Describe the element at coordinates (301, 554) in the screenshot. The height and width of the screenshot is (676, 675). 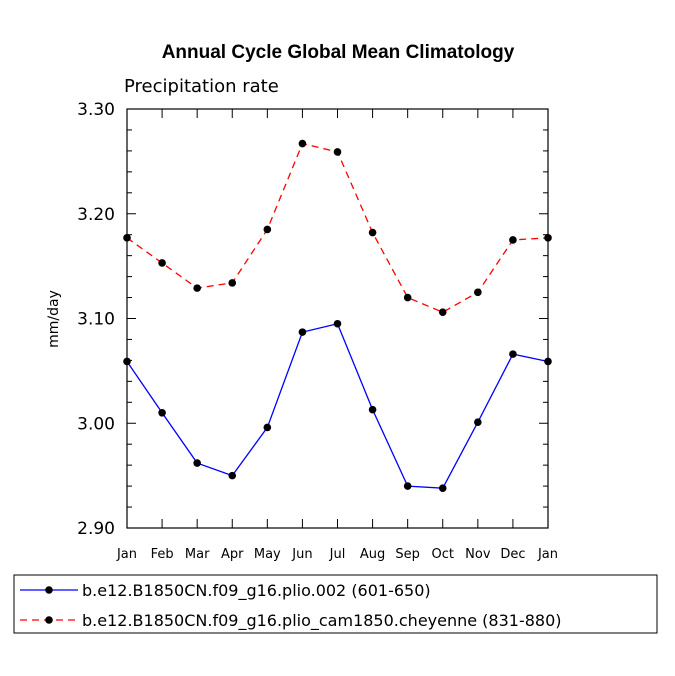
I see `x-tick-label: Jun` at that location.